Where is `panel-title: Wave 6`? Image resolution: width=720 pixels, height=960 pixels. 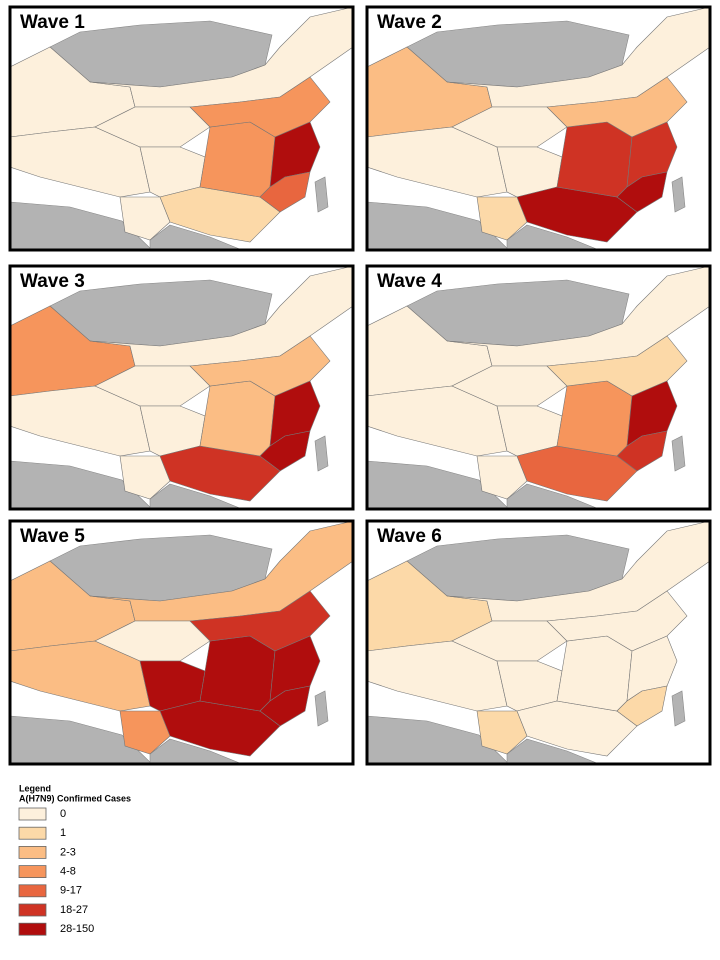 panel-title: Wave 6 is located at coordinates (409, 536).